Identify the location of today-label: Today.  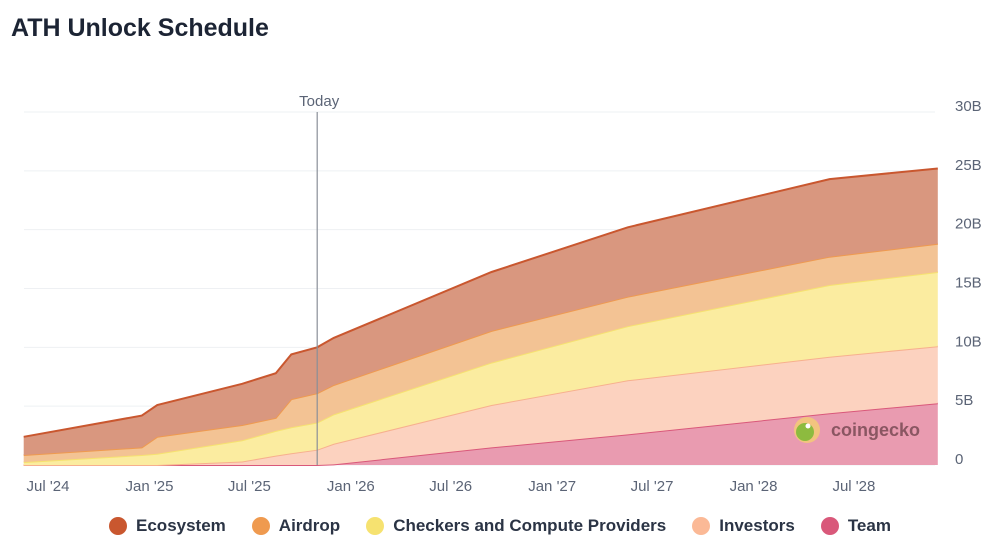
(319, 101).